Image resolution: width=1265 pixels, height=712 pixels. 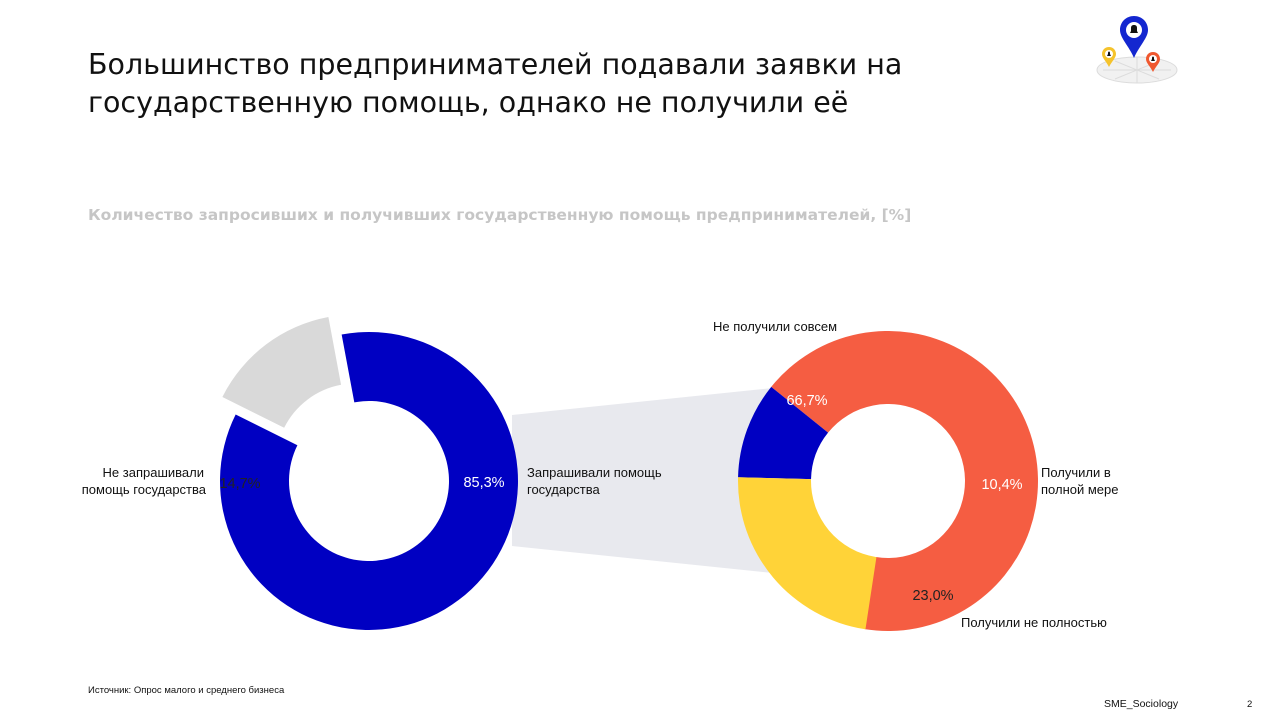 I want to click on page-number: 2, so click(x=1250, y=704).